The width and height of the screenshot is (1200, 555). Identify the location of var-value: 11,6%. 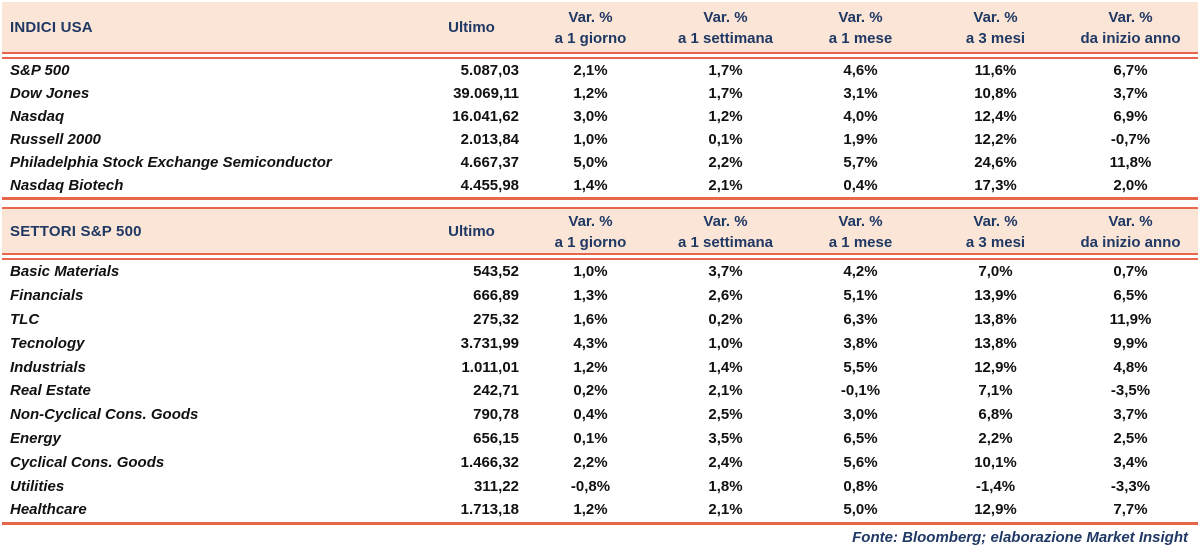
(995, 70).